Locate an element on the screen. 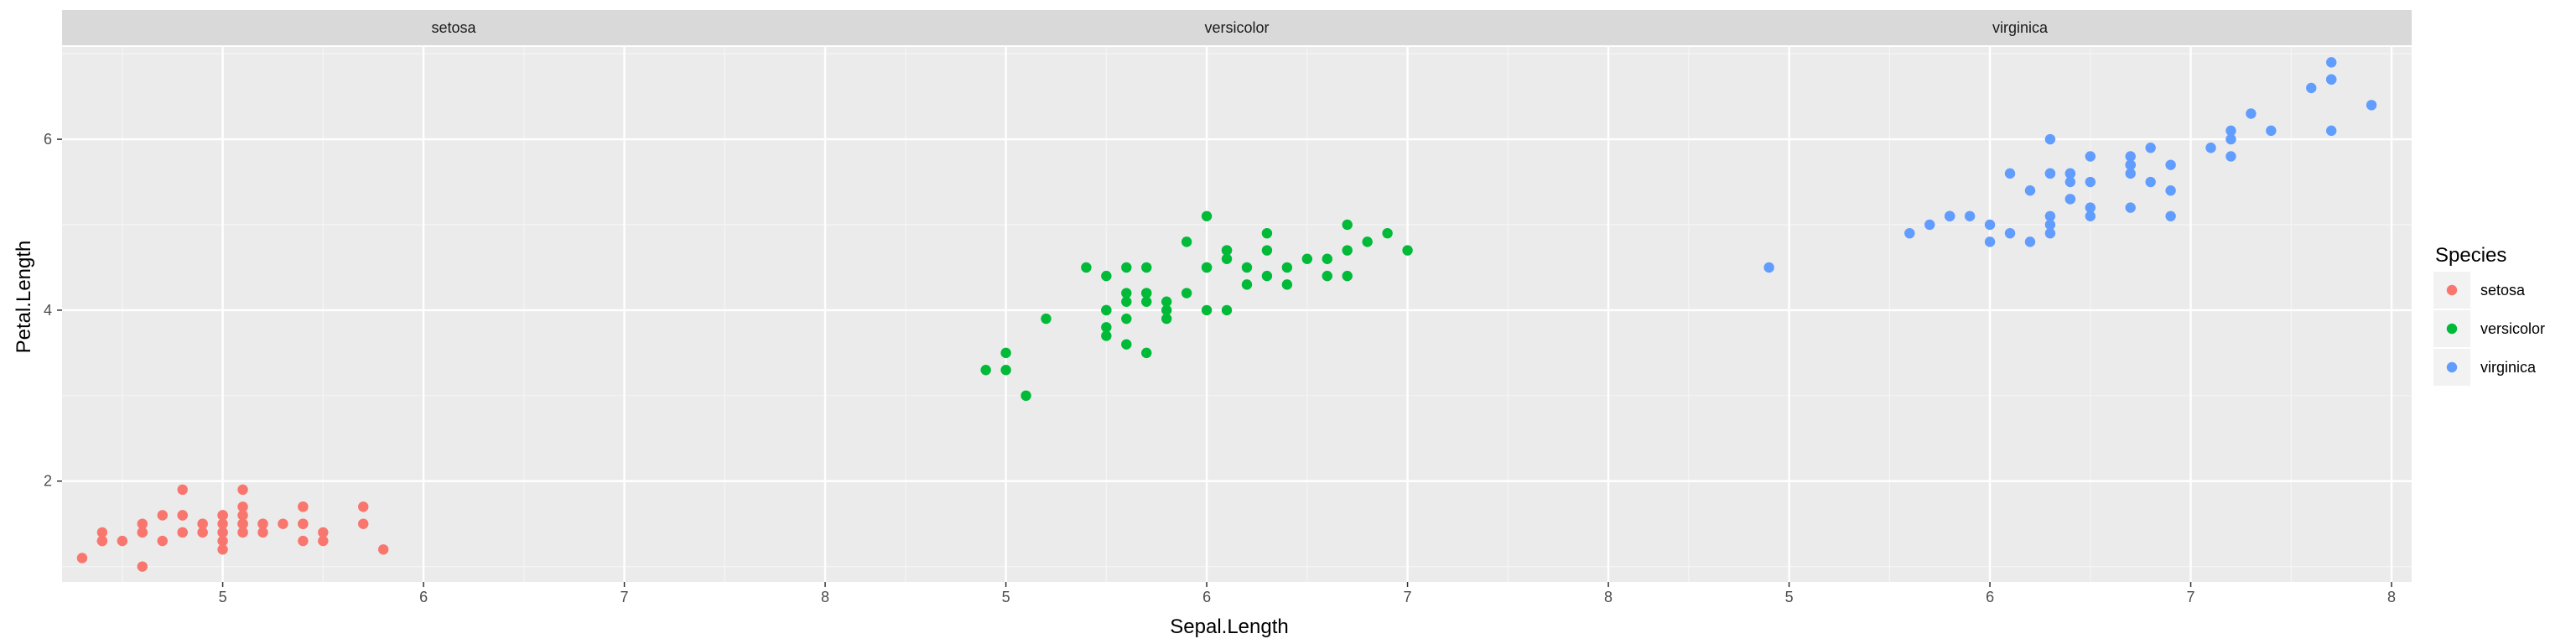  y-axis-title: Petal.Length is located at coordinates (24, 297).